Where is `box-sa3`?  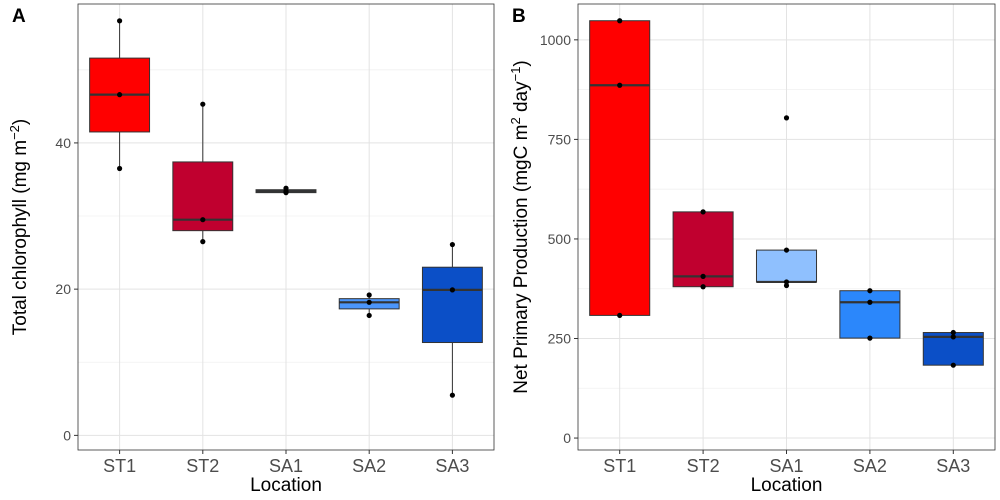
box-sa3 is located at coordinates (452, 320).